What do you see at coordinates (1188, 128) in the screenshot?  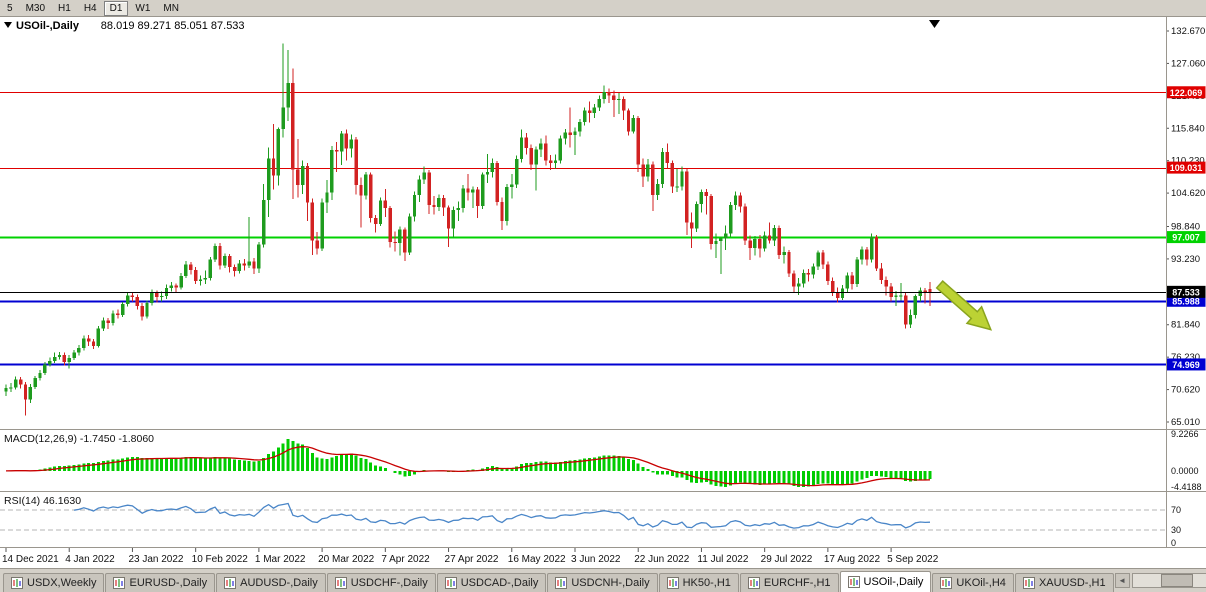 I see `price-tick-label: 115.840` at bounding box center [1188, 128].